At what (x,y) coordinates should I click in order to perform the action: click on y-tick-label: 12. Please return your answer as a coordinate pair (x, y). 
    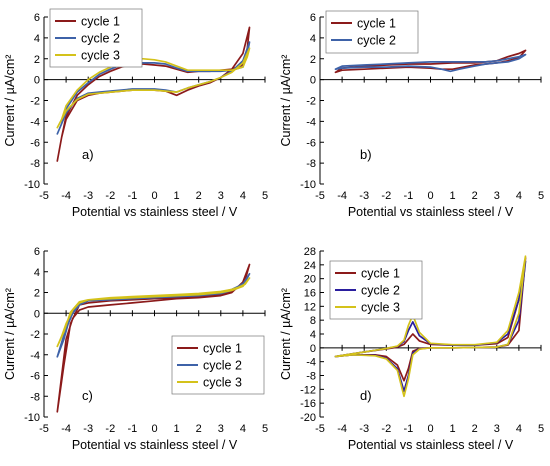
    Looking at the image, I should click on (310, 307).